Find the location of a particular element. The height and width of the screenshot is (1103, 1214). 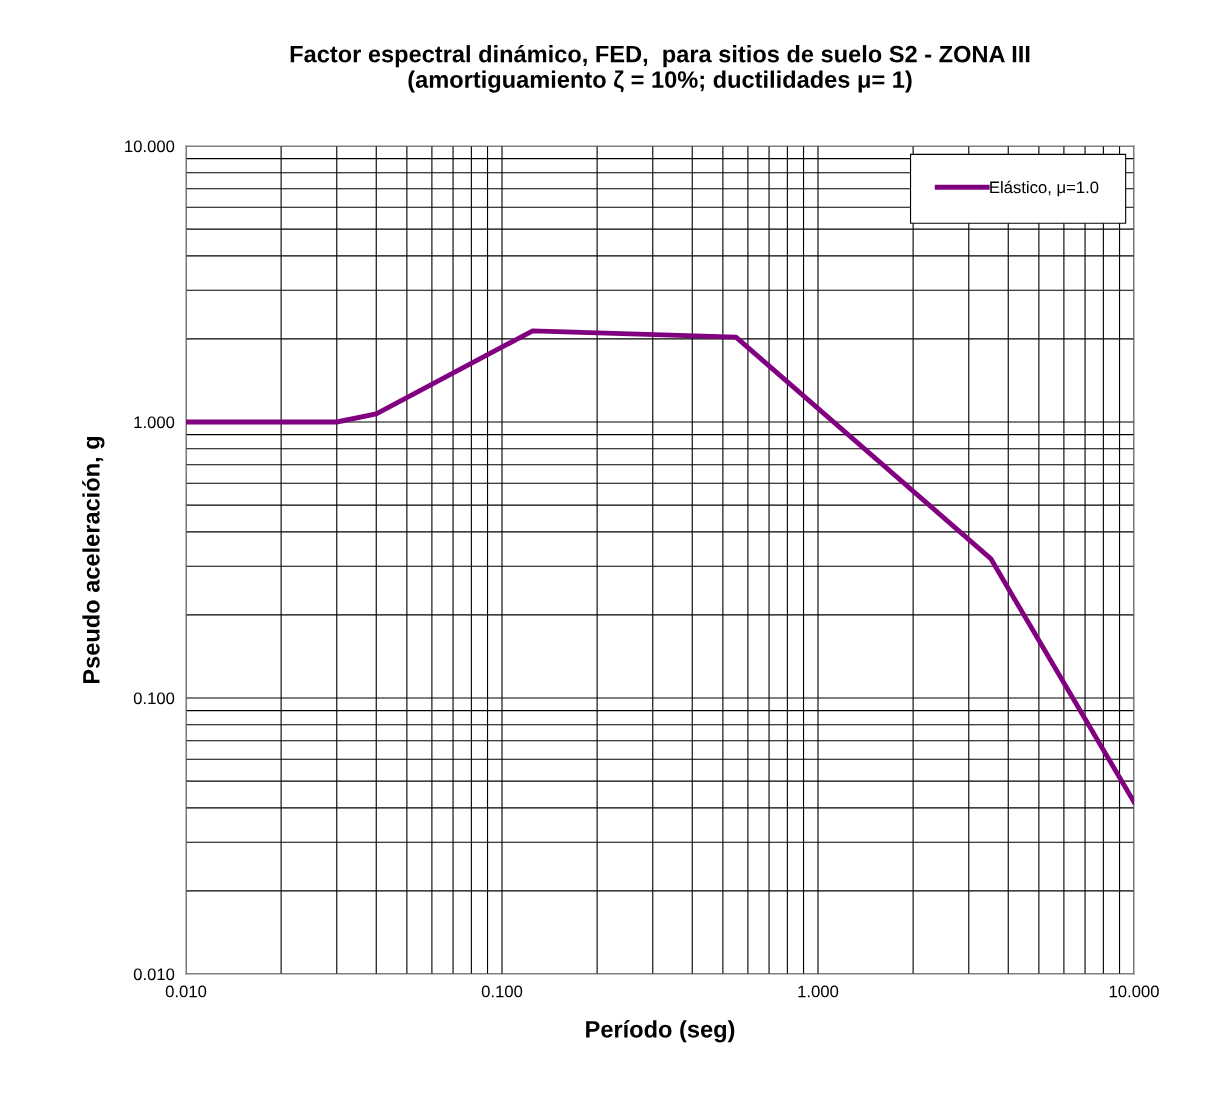

legend-label: Elástico, μ=1.0 is located at coordinates (1044, 188).